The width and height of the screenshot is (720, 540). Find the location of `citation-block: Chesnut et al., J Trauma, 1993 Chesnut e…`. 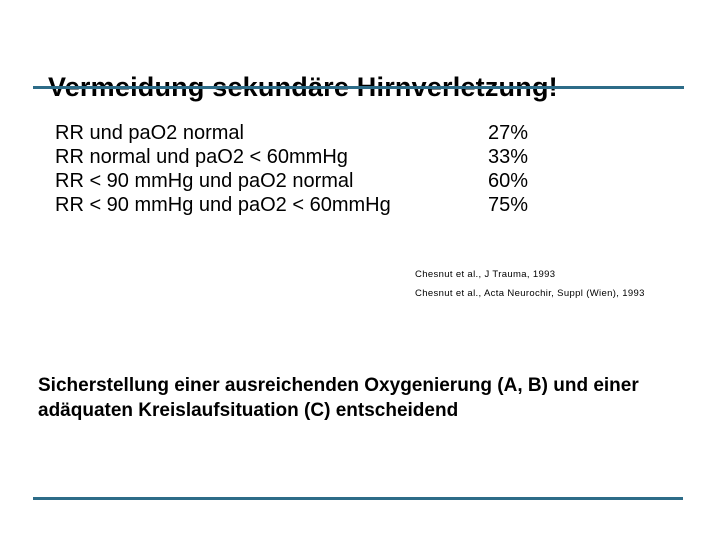

citation-block: Chesnut et al., J Trauma, 1993 Chesnut e… is located at coordinates (530, 284).